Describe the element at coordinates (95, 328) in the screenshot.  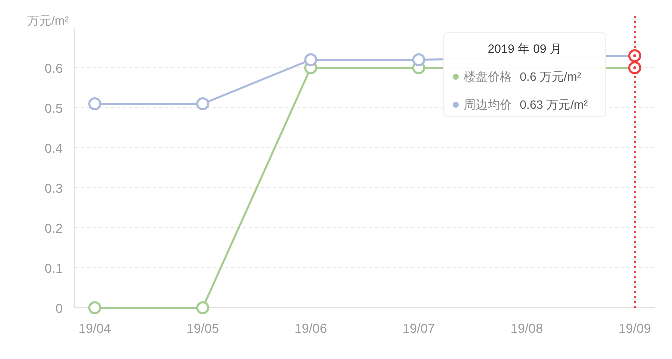
I see `x-tick-label: 19/04` at that location.